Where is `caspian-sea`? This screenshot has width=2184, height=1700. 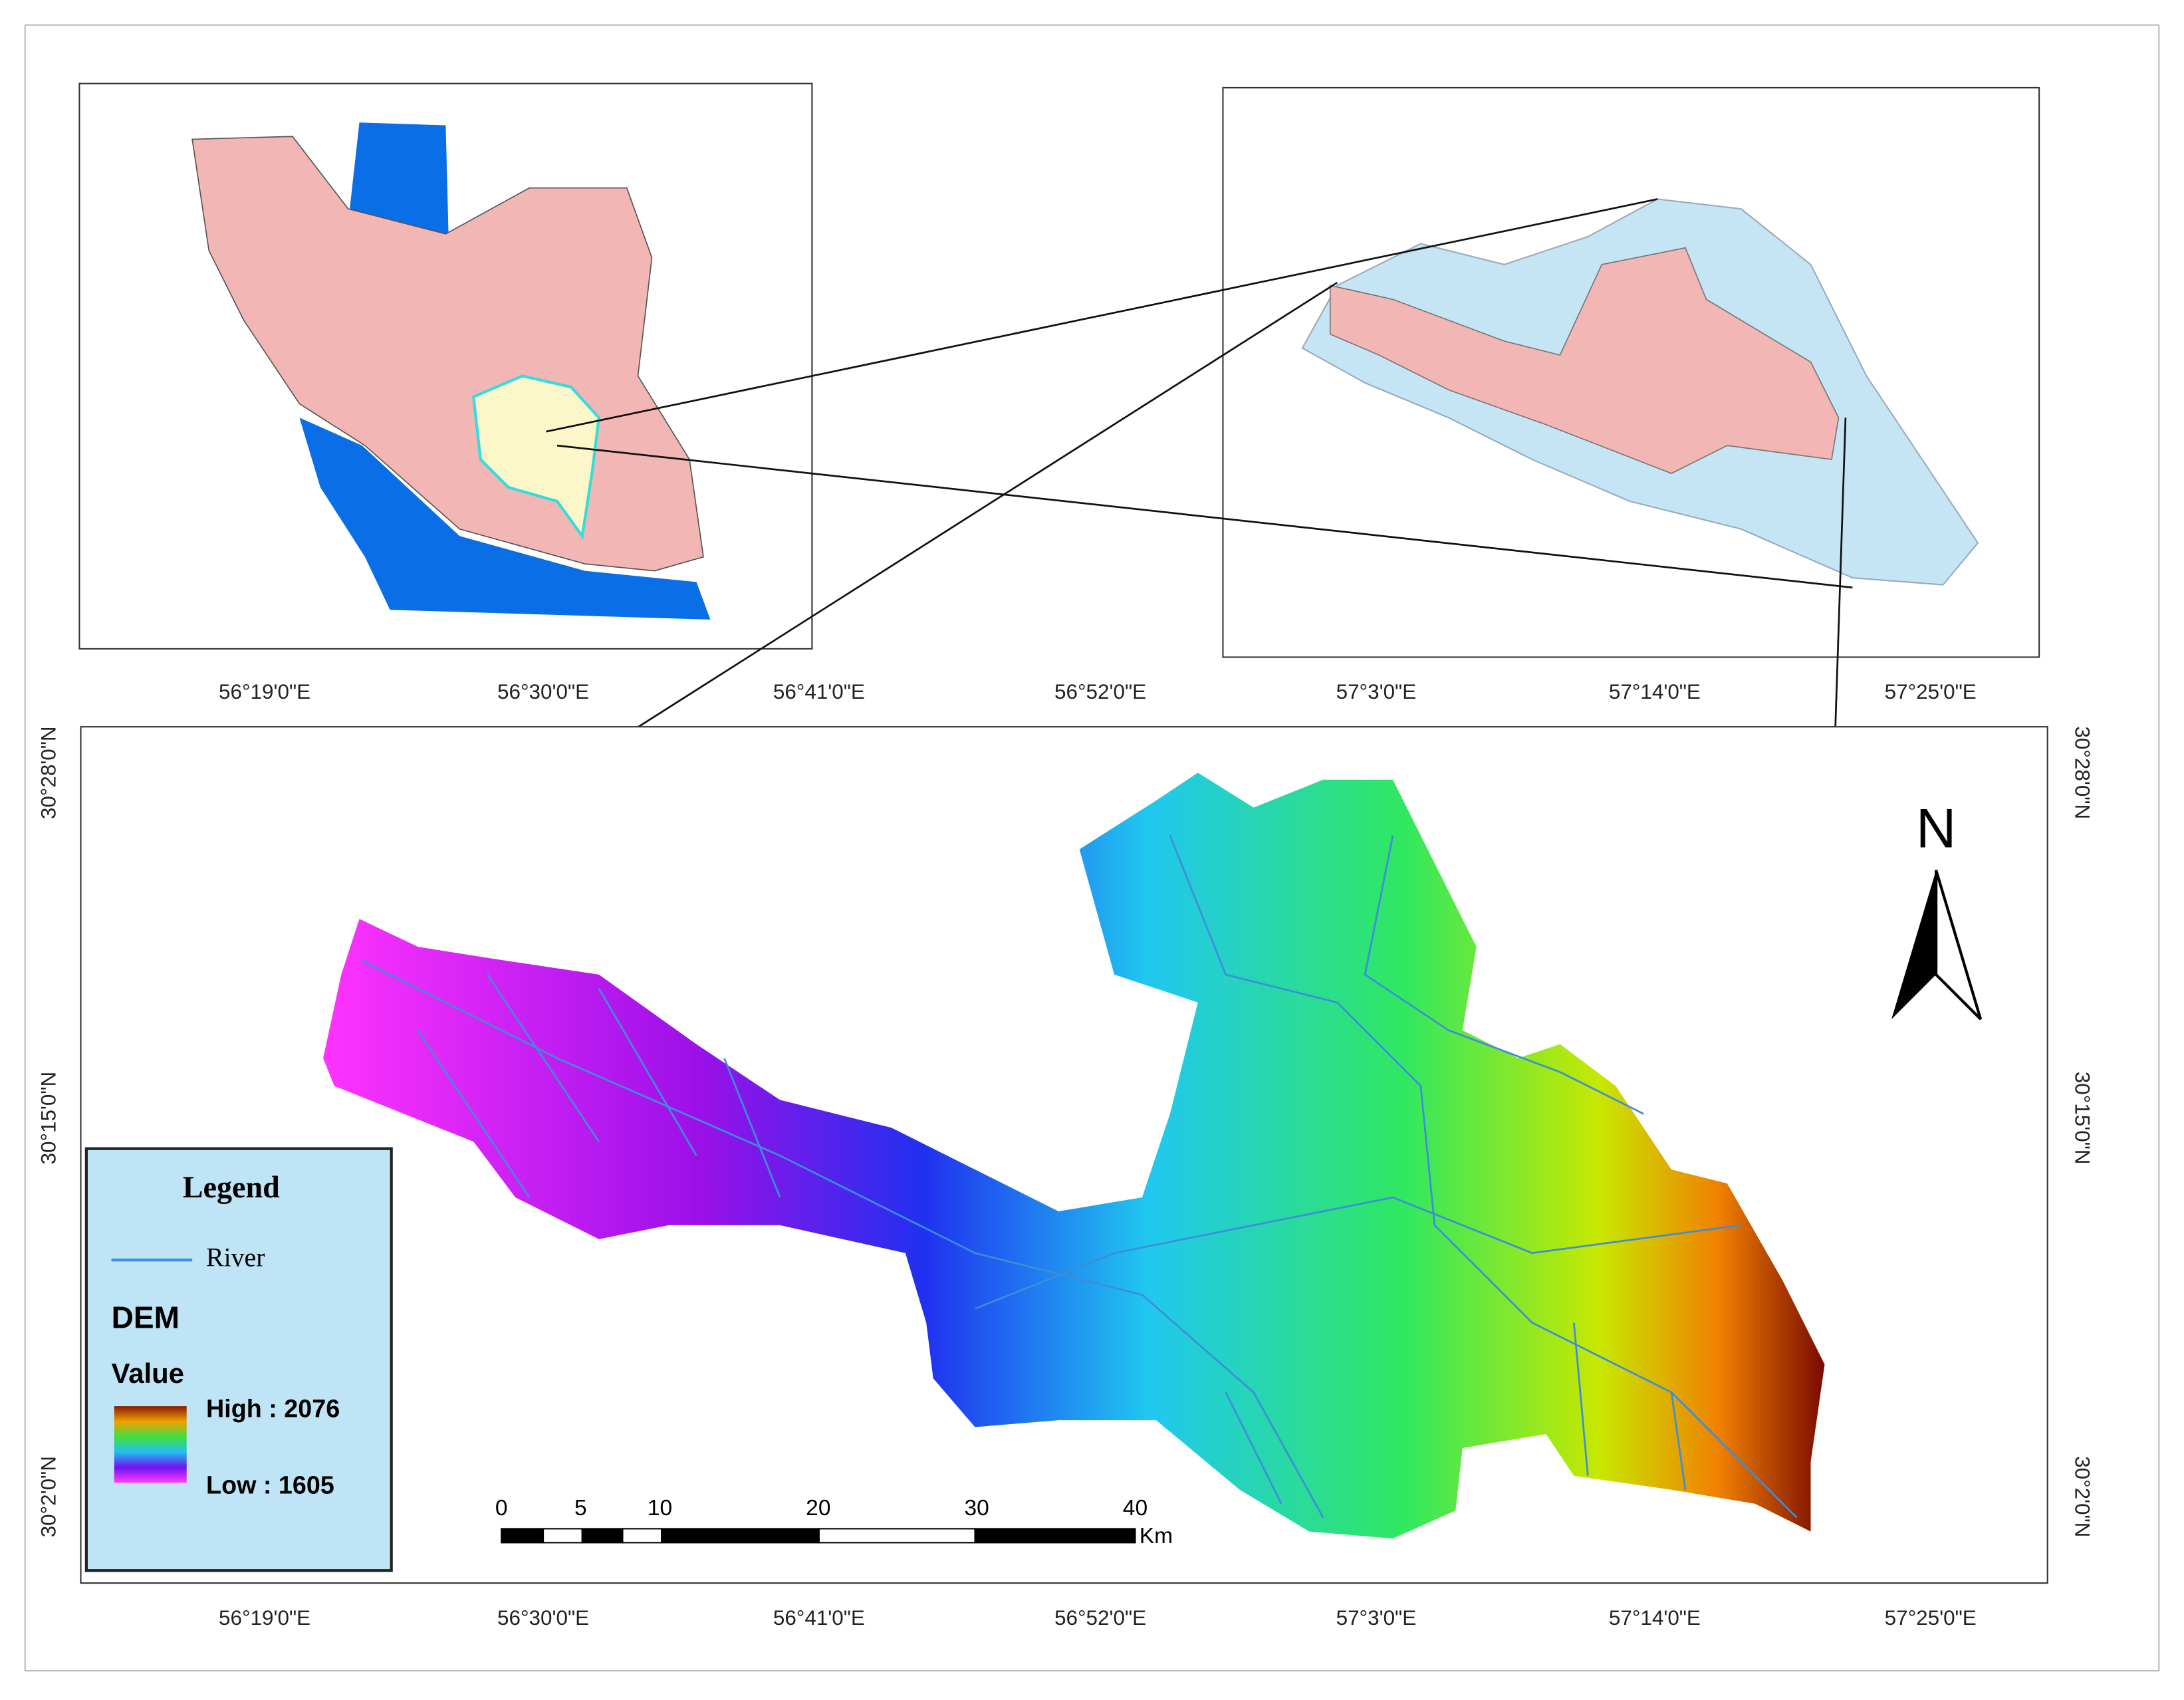
caspian-sea is located at coordinates (398, 178).